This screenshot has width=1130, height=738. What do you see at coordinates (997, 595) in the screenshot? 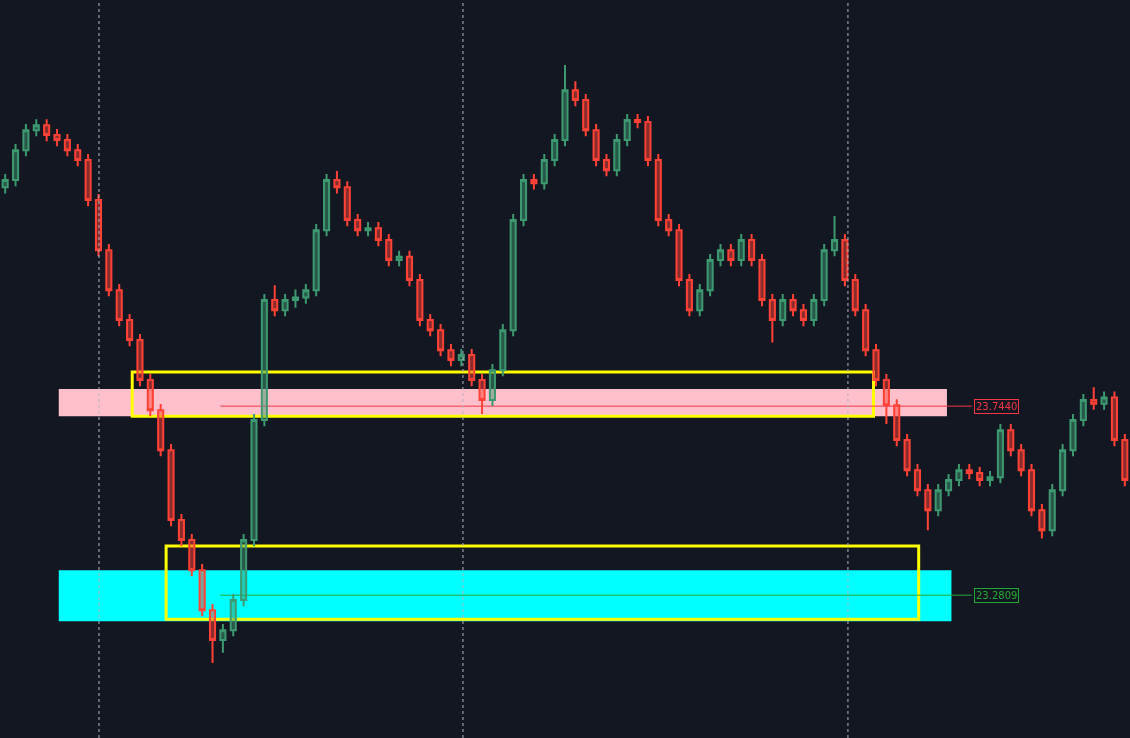
I see `ref-line-label: 23.2809` at bounding box center [997, 595].